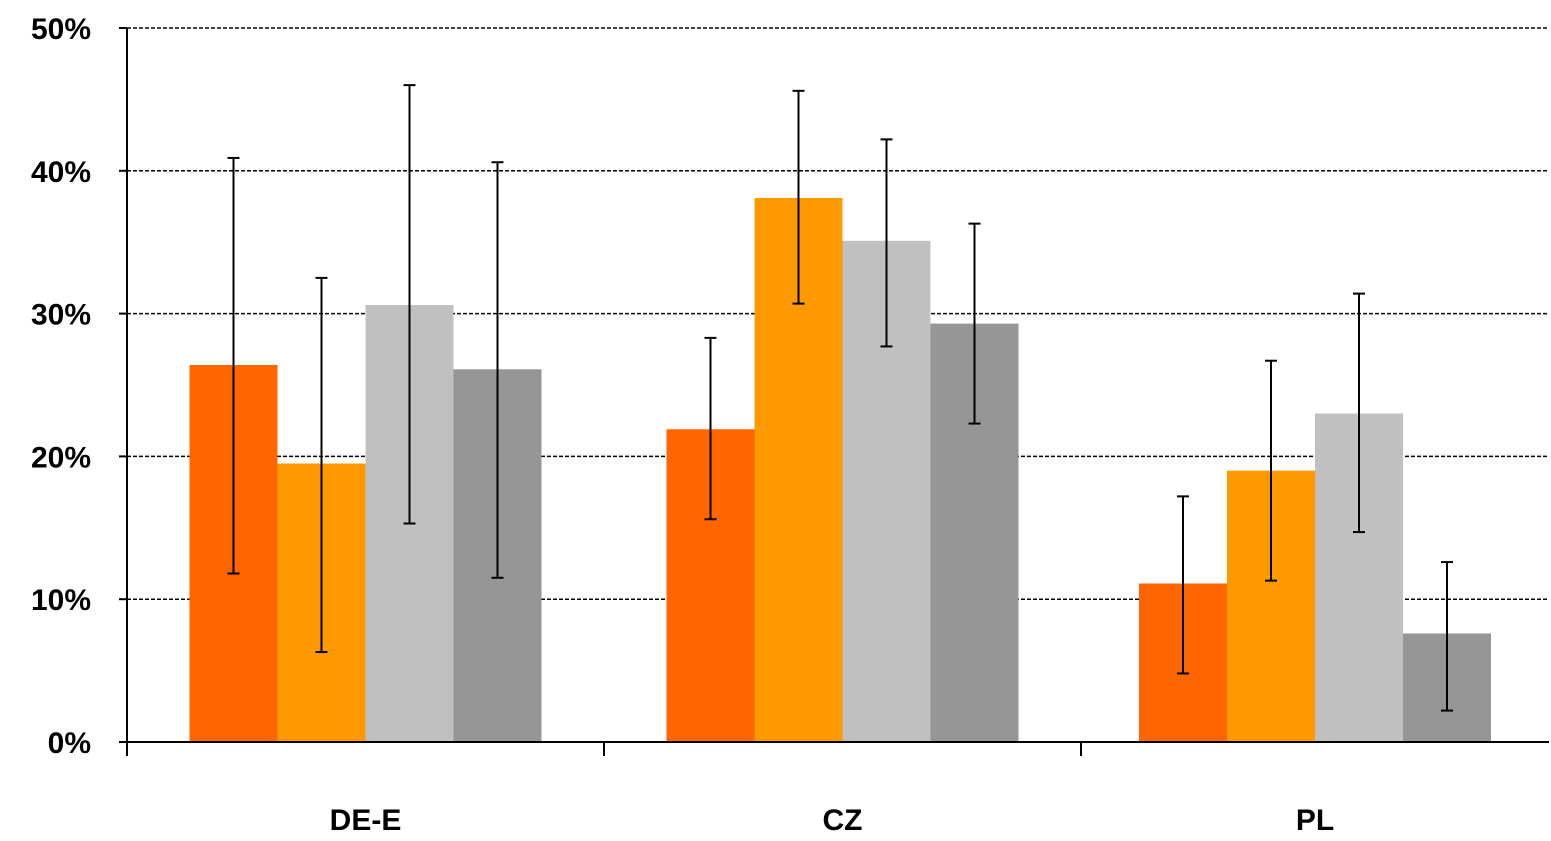 This screenshot has height=841, width=1551. What do you see at coordinates (366, 820) in the screenshot?
I see `category-label-de-e: DE-E` at bounding box center [366, 820].